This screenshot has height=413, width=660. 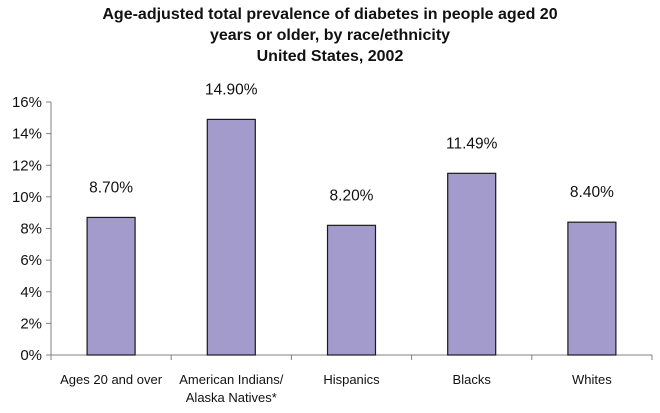 What do you see at coordinates (472, 143) in the screenshot?
I see `data-label: 11.49%` at bounding box center [472, 143].